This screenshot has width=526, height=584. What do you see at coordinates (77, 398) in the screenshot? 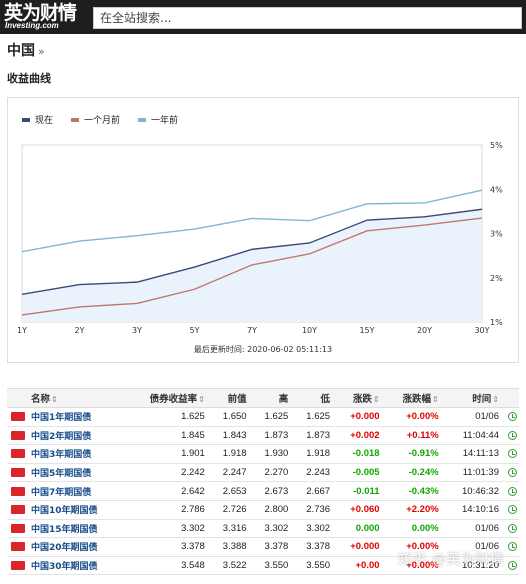
I see `header-name: 名称⇕` at bounding box center [77, 398].